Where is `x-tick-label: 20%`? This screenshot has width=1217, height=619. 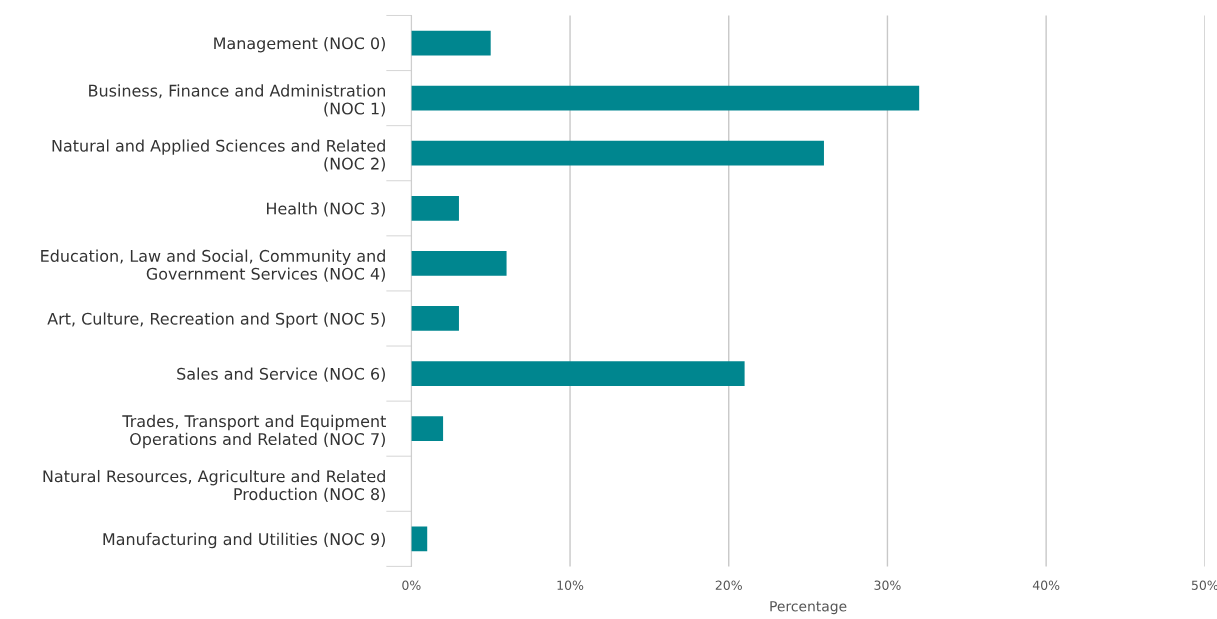 x-tick-label: 20% is located at coordinates (728, 585).